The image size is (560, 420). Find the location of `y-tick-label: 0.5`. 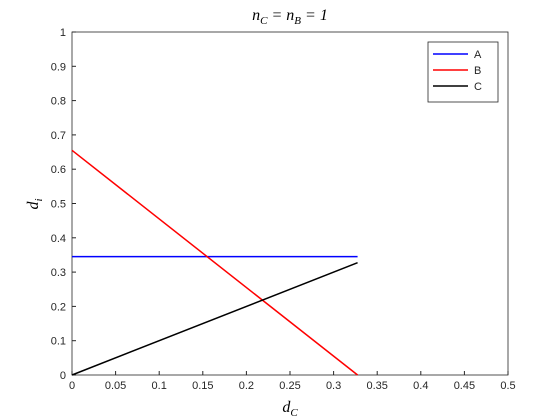

y-tick-label: 0.5 is located at coordinates (58, 205).